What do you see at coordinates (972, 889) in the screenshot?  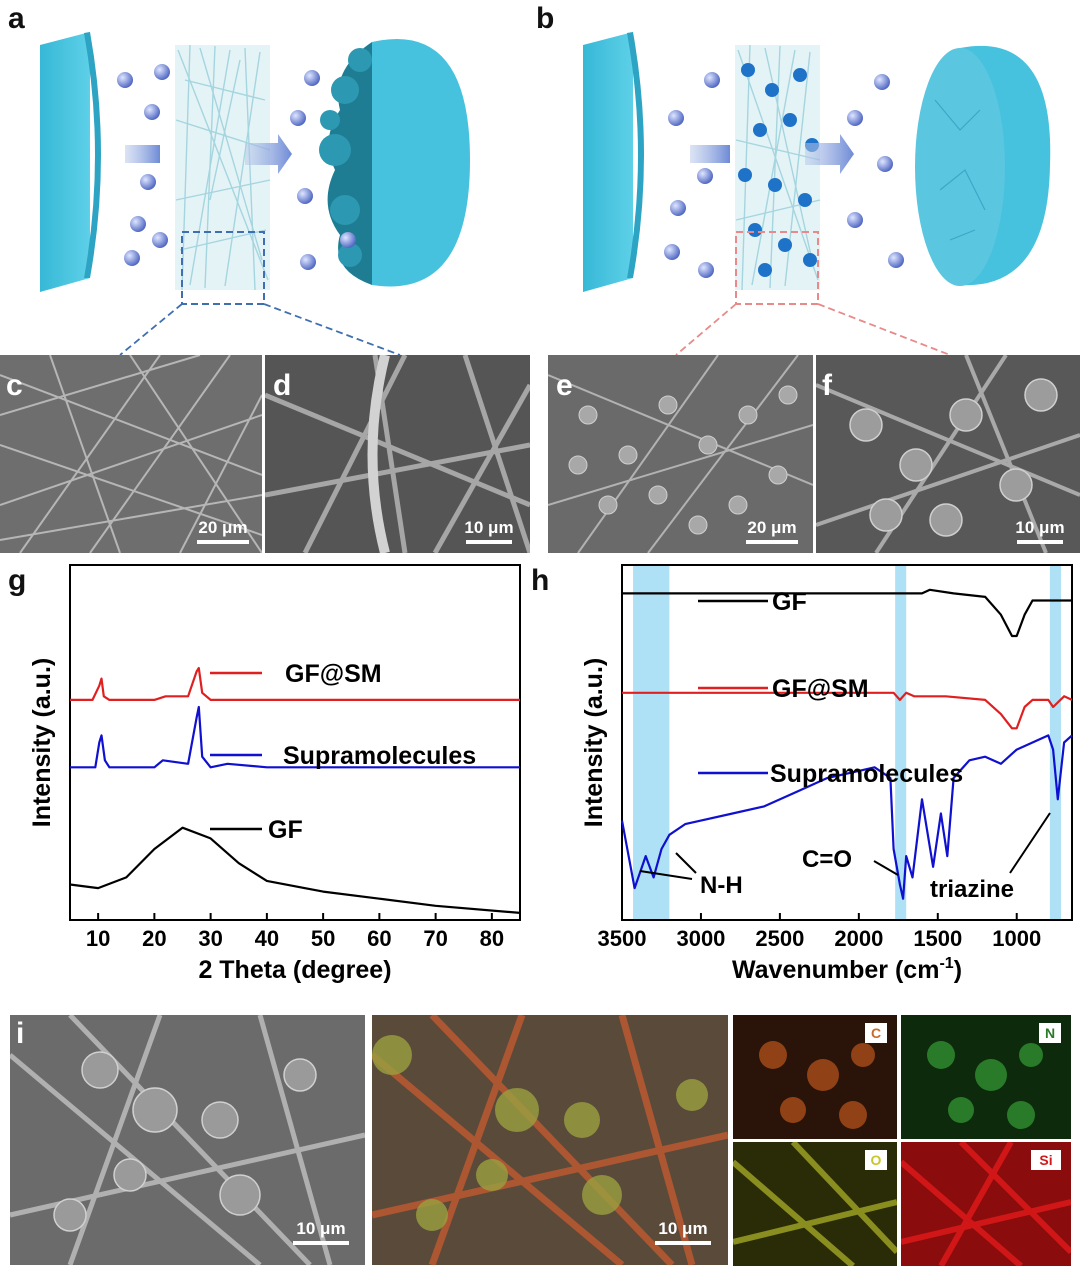 I see `annotation-triazine: triazine` at bounding box center [972, 889].